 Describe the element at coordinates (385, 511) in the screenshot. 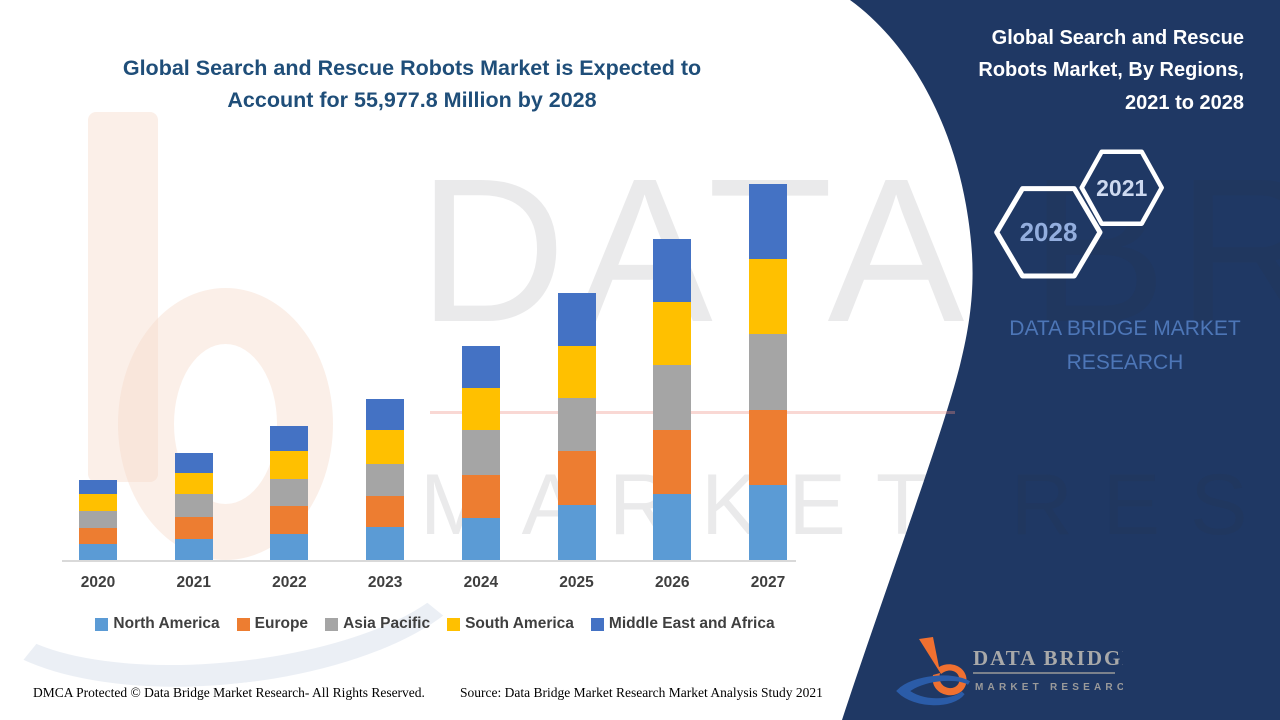

I see `bar-2023-europe` at that location.